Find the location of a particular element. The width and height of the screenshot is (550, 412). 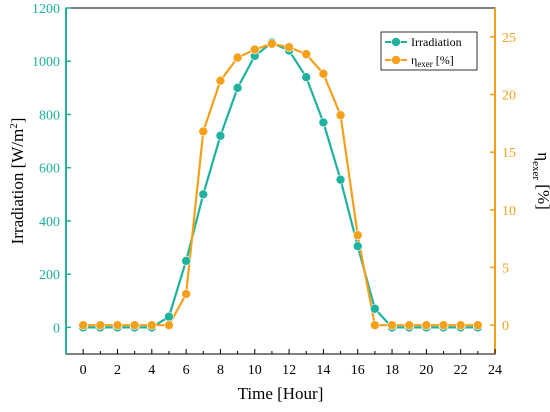

x-tick-label: 14 is located at coordinates (323, 370).